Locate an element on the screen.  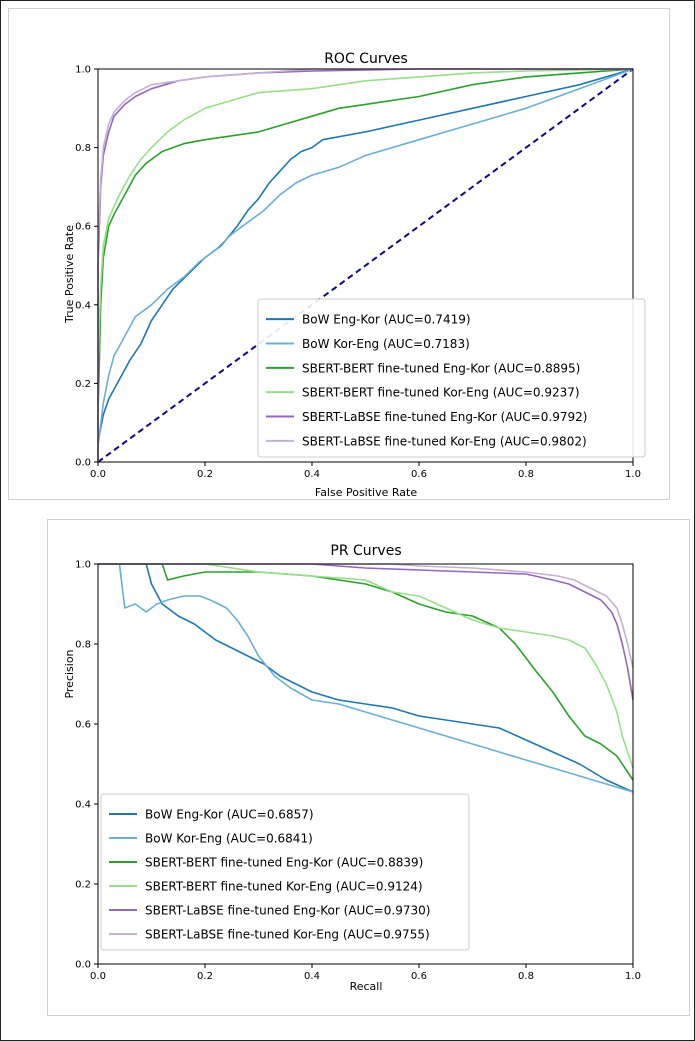
roc-x-tick-label-5: 1.0 is located at coordinates (633, 474).